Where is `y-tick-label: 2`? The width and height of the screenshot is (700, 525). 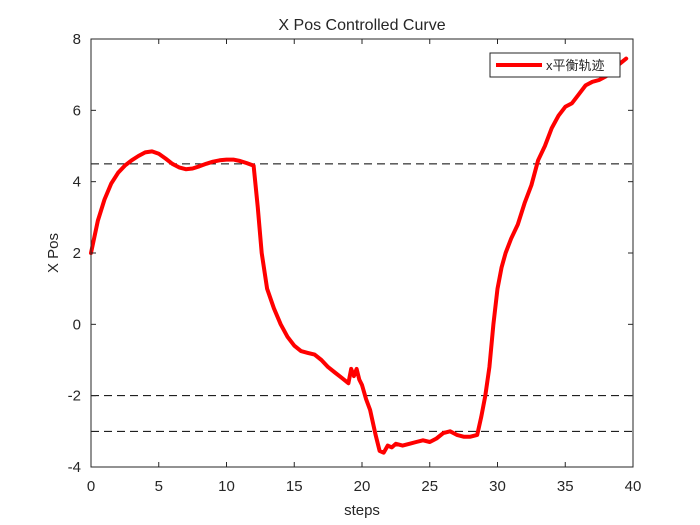
y-tick-label: 2 is located at coordinates (77, 253).